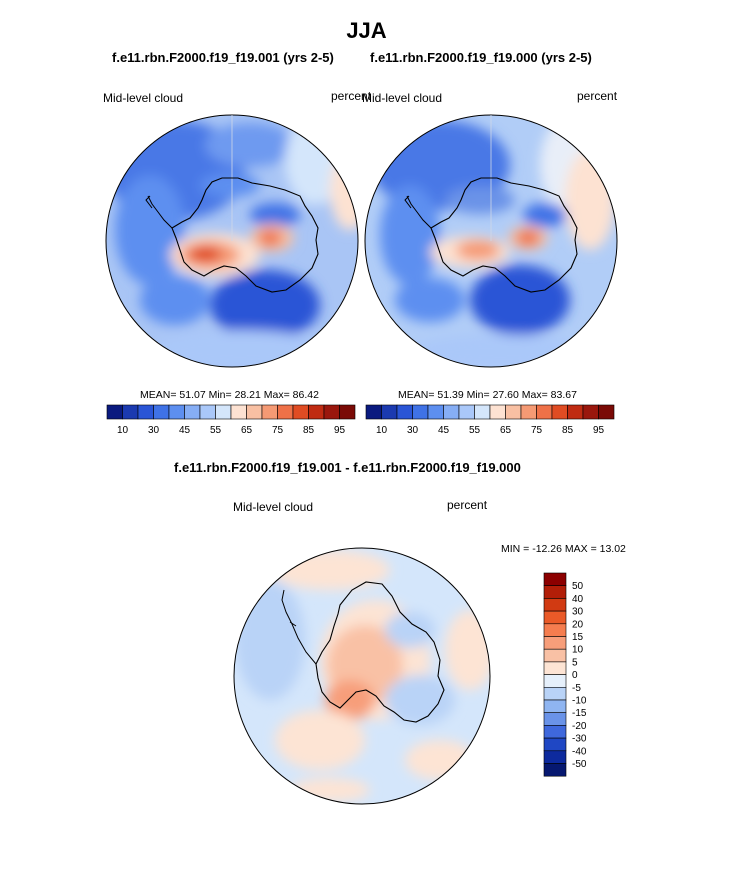 The image size is (733, 882). What do you see at coordinates (309, 430) in the screenshot?
I see `top-left-colorbar-tick-label: 85` at bounding box center [309, 430].